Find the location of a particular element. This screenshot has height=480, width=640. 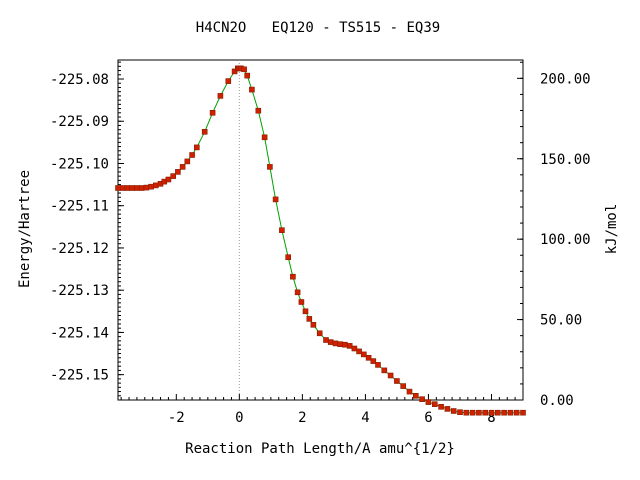

y-axis-label: Energy/Hartree is located at coordinates (25, 229).